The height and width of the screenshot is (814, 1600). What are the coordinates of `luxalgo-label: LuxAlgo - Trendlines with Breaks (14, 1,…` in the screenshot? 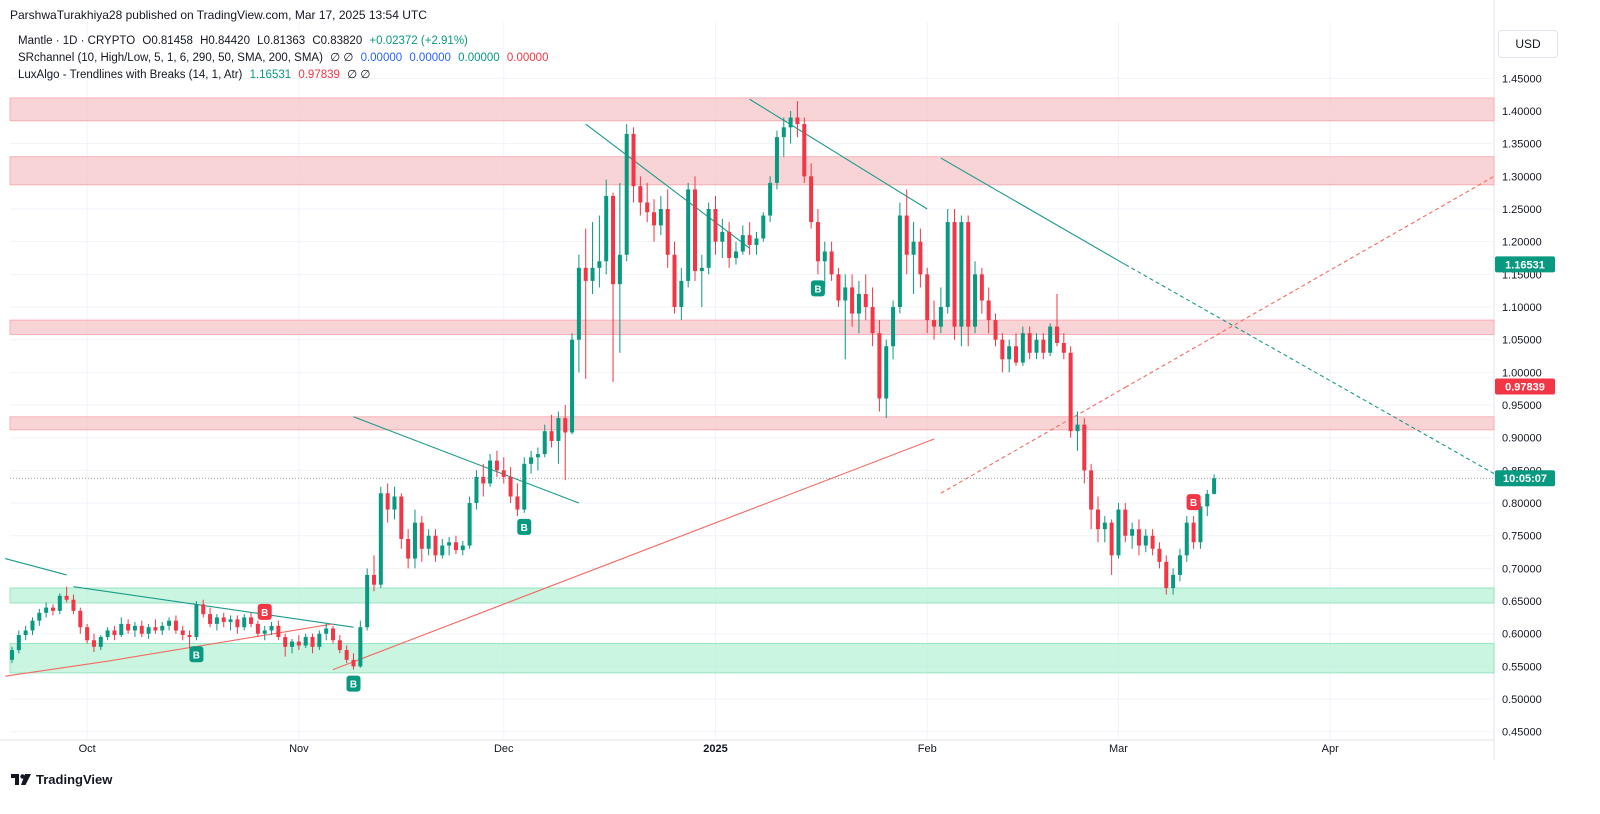 It's located at (130, 75).